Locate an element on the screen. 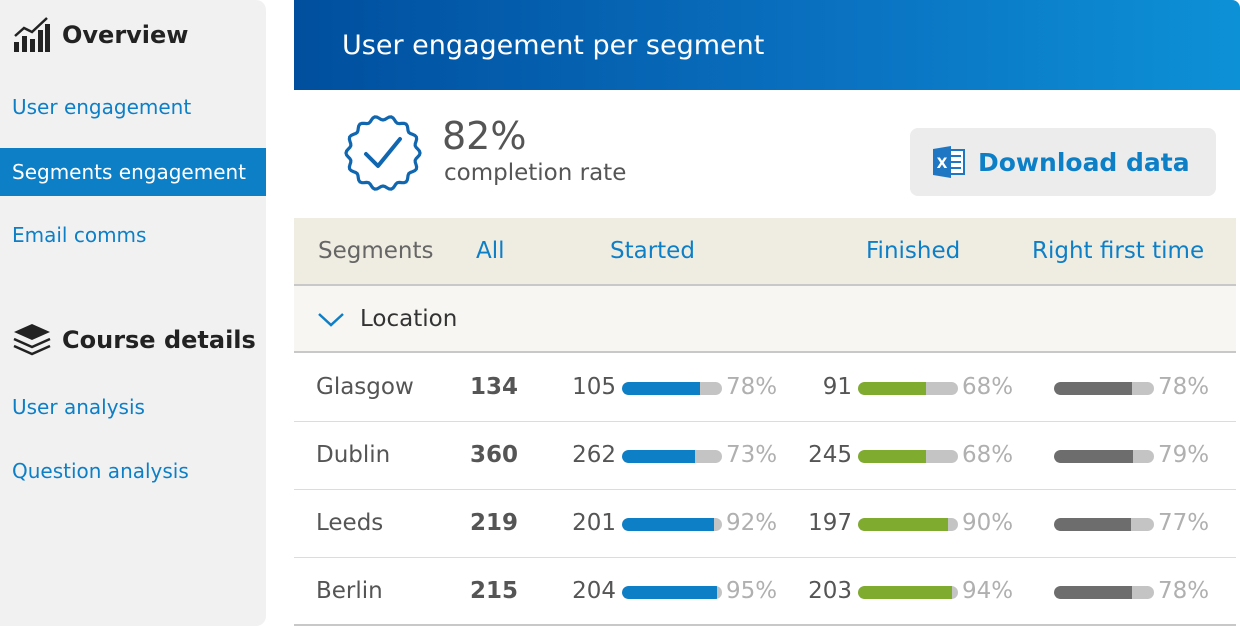 The image size is (1240, 626). column-finished: Finished is located at coordinates (913, 251).